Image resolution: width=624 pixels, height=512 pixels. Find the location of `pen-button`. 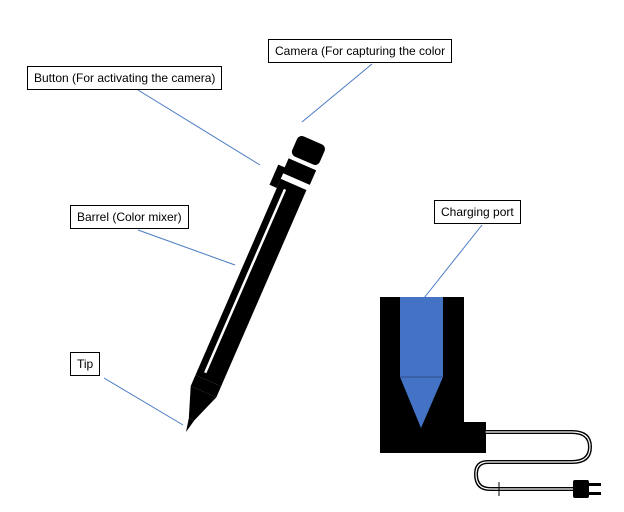

pen-button is located at coordinates (277, 176).